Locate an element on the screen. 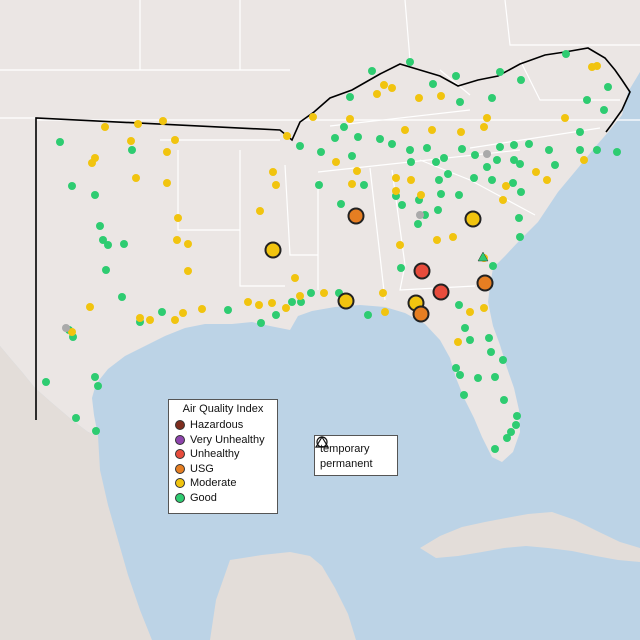 Image resolution: width=640 pixels, height=640 pixels. legend-label: Unhealthy is located at coordinates (215, 454).